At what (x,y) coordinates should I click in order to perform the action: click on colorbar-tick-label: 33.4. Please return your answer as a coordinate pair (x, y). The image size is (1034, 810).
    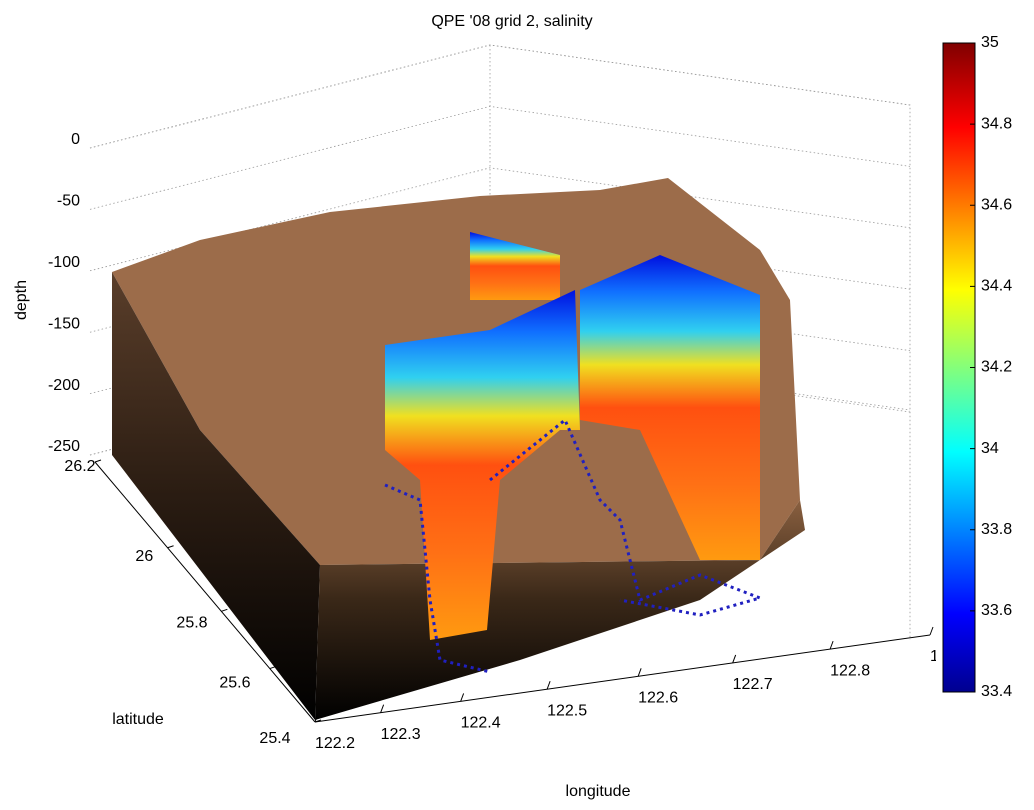
    Looking at the image, I should click on (996, 691).